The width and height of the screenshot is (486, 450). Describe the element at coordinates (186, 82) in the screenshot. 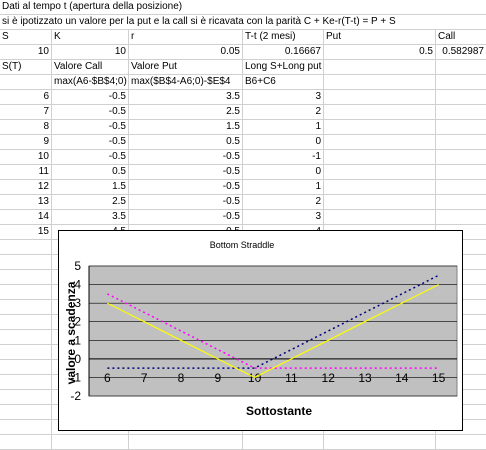

I see `formula-cell: max($B$4-A6;0)-$E$4` at that location.